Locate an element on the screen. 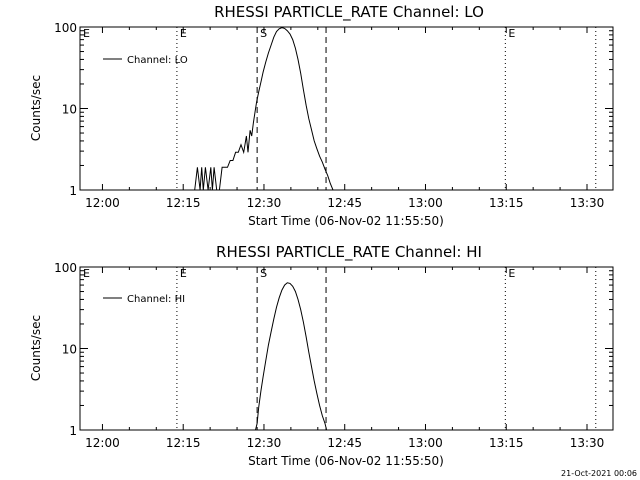 Image resolution: width=640 pixels, height=480 pixels. generation-timestamp: 21-Oct-2021 00:06 is located at coordinates (599, 473).